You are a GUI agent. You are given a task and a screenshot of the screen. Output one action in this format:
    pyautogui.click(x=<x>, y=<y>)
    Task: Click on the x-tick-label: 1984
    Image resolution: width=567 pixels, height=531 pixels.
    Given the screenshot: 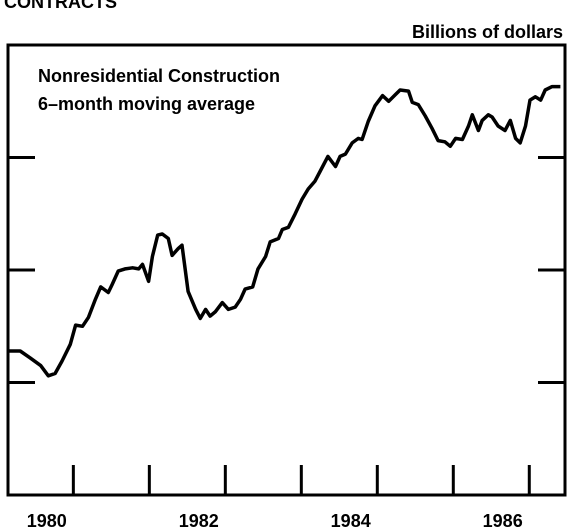 What is the action you would take?
    pyautogui.click(x=351, y=521)
    